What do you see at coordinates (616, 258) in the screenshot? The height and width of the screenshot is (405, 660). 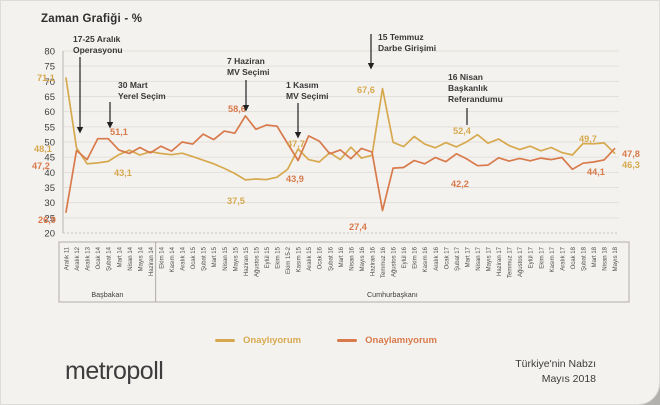 I see `x-axis-tick-label: Mayıs 18` at bounding box center [616, 258].